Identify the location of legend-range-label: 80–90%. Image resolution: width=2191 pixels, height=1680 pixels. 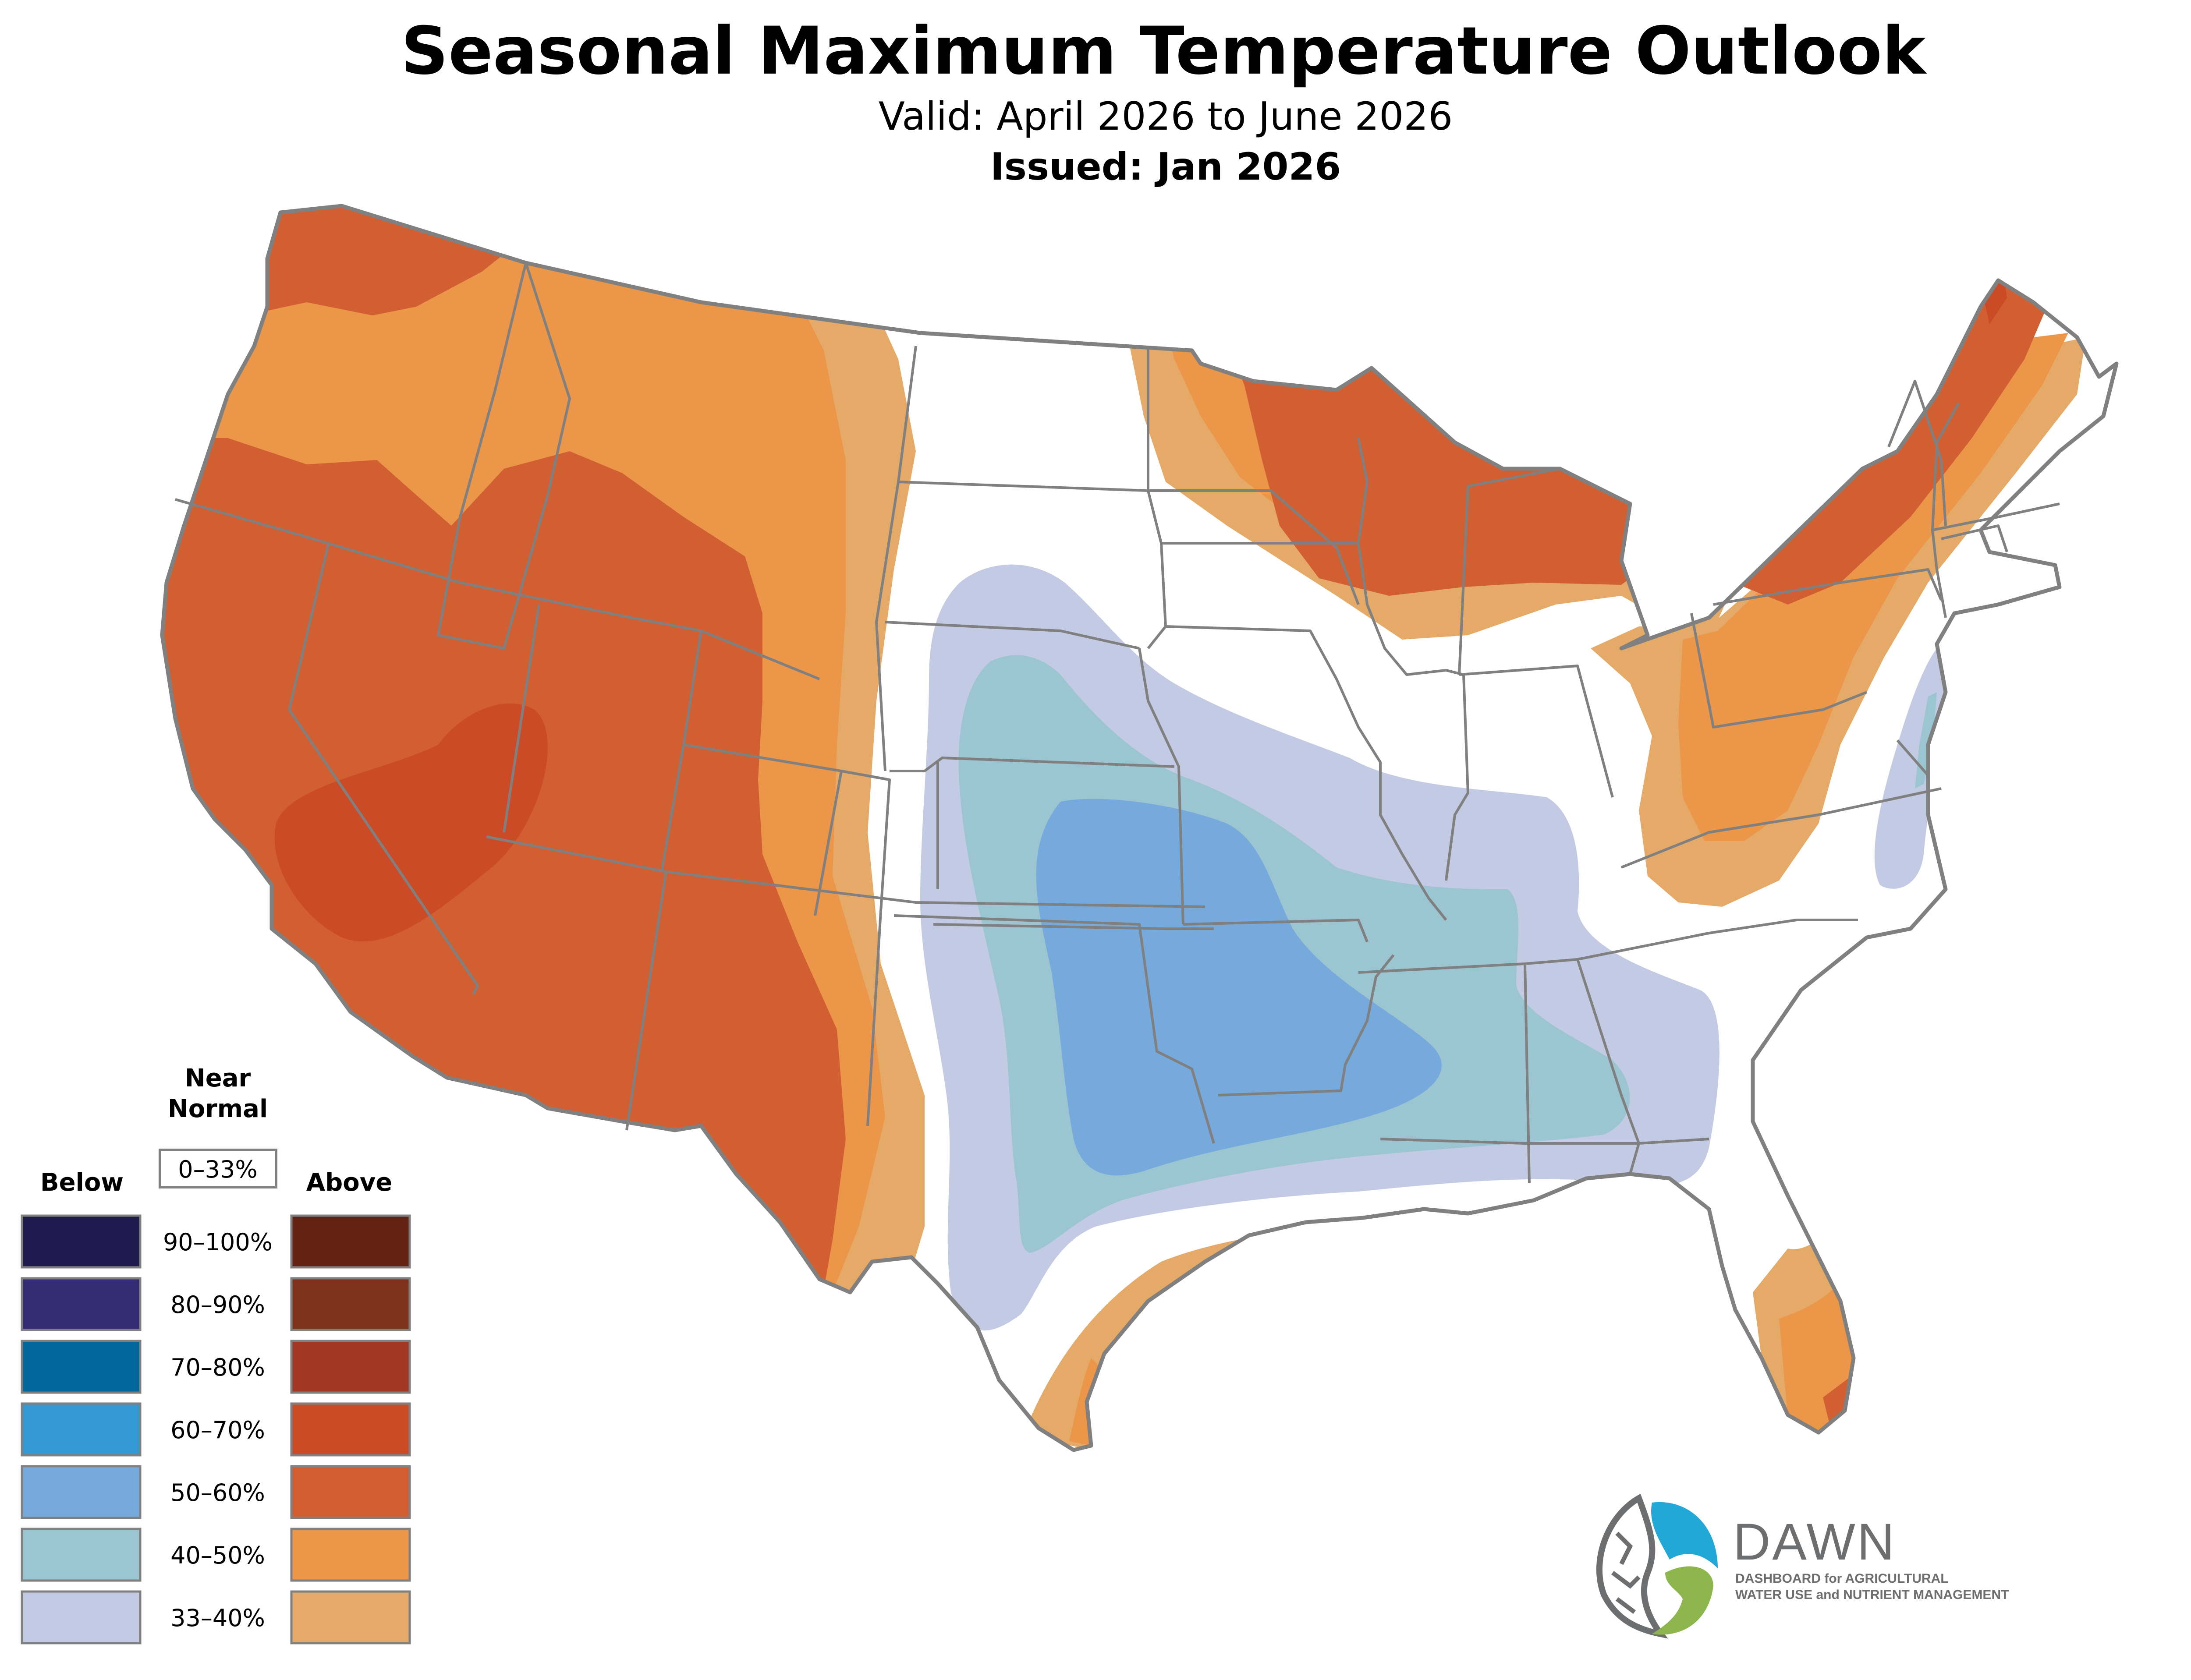
(217, 1305).